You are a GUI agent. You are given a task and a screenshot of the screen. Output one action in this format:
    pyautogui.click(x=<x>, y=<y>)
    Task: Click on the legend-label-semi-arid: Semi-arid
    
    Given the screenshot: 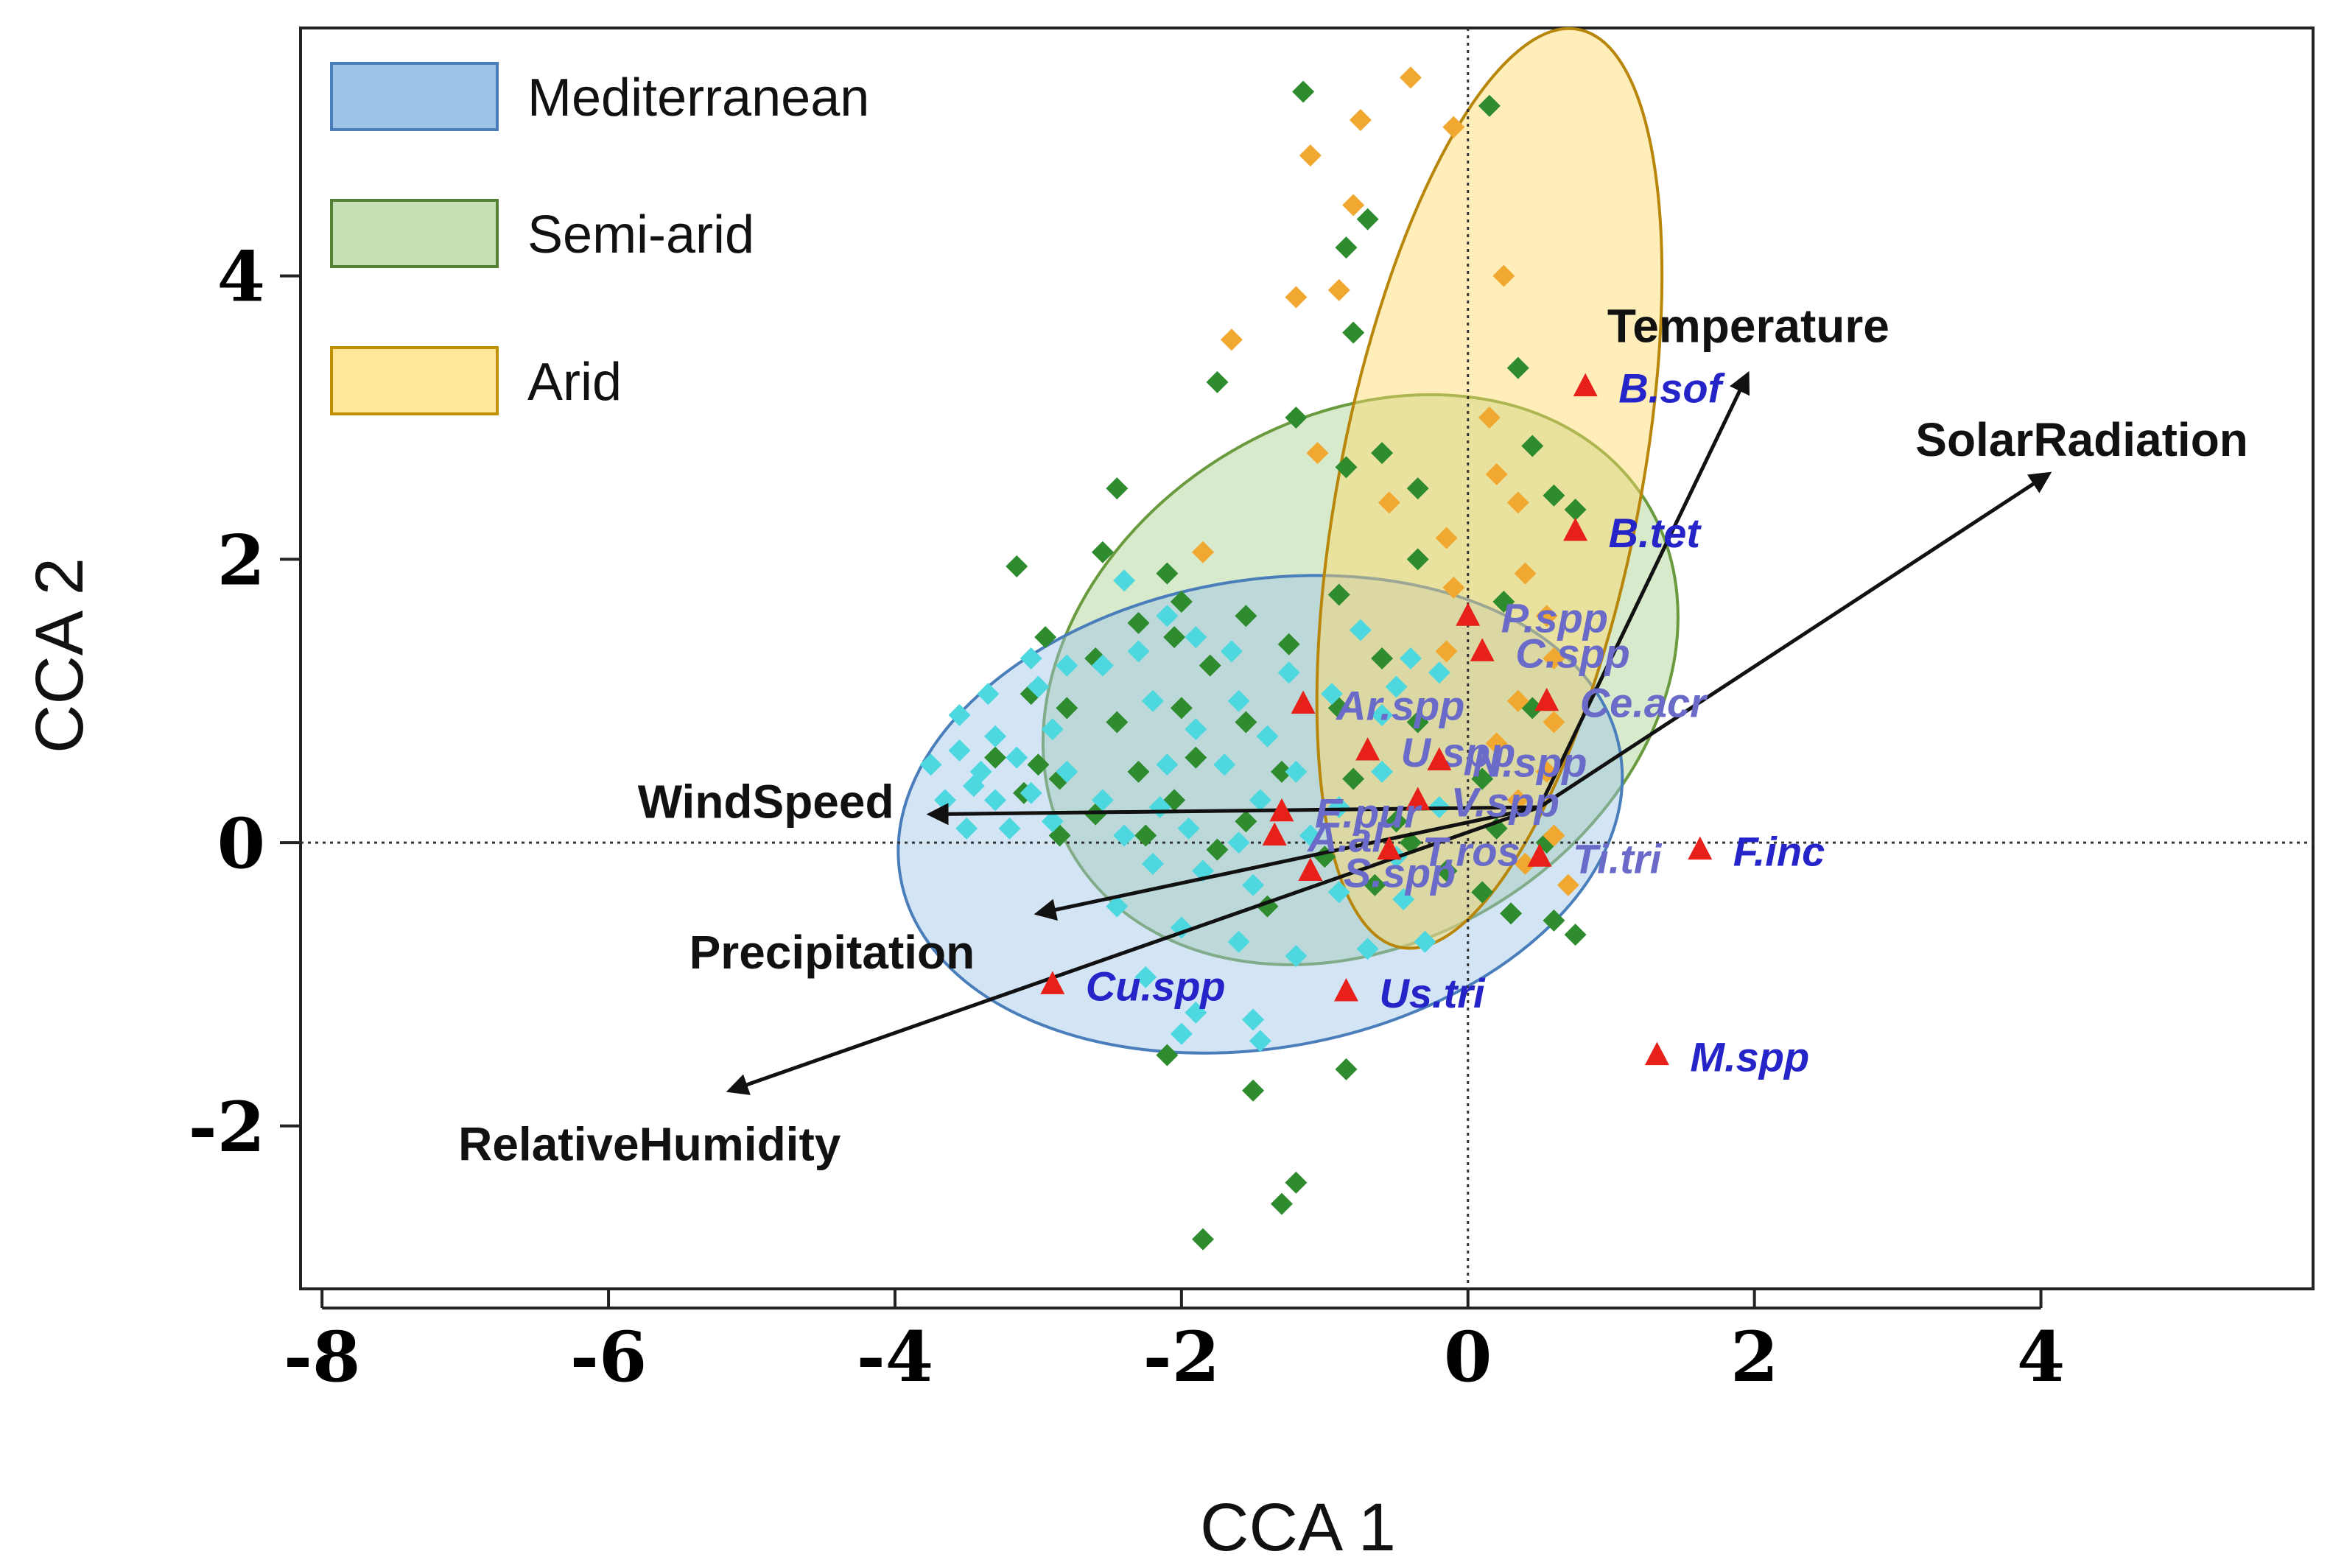 What is the action you would take?
    pyautogui.click(x=640, y=234)
    